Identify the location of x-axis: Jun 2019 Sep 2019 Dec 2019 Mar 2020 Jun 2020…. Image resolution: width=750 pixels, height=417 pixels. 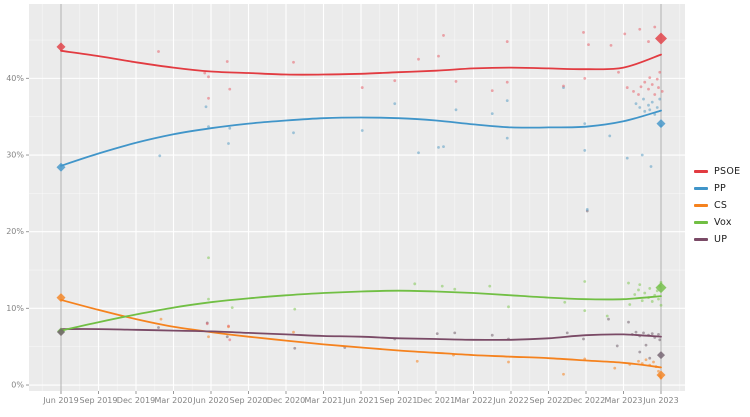
(360, 398).